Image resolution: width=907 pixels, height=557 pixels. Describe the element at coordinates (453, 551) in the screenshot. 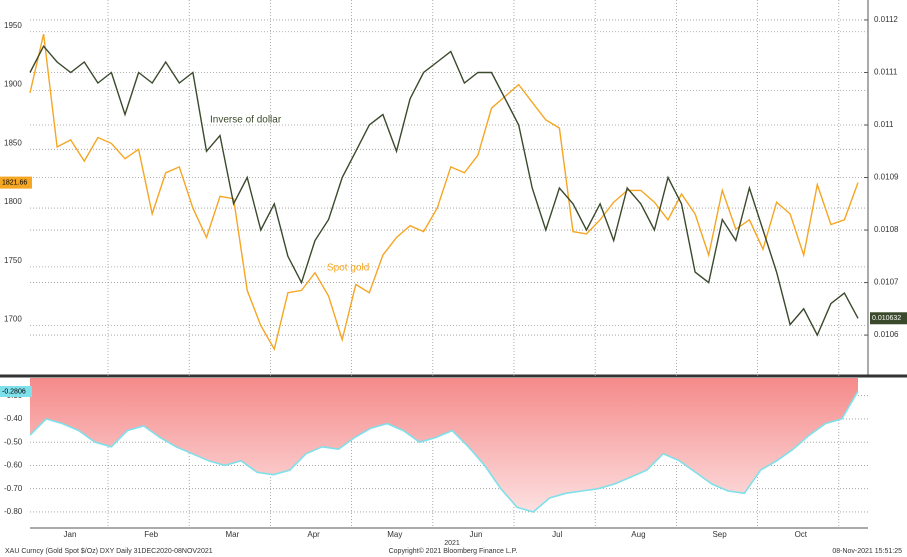

I see `footer-center: Copyright© 2021 Bloomberg Finance L.P.` at that location.